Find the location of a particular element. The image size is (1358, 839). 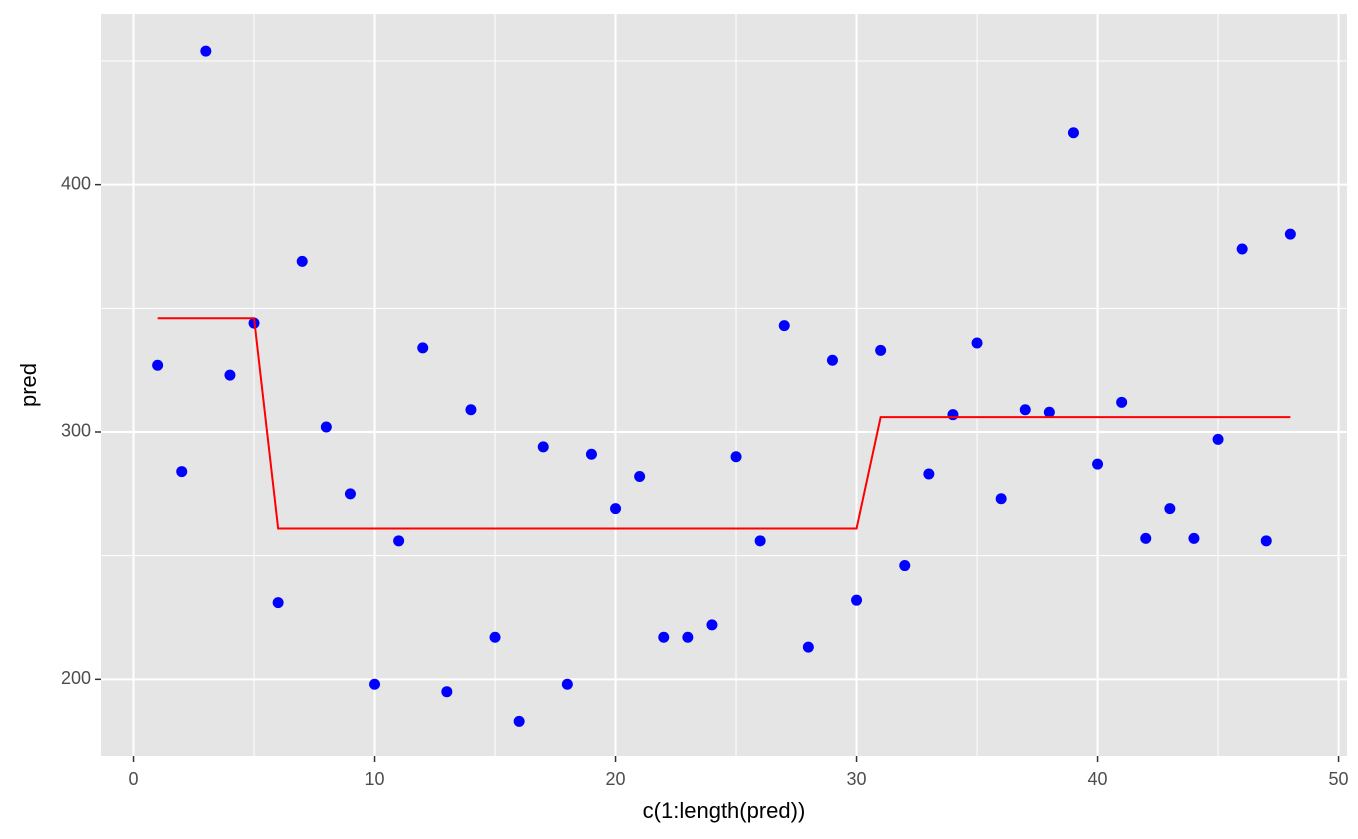

x-tick-label: 40 is located at coordinates (1098, 779).